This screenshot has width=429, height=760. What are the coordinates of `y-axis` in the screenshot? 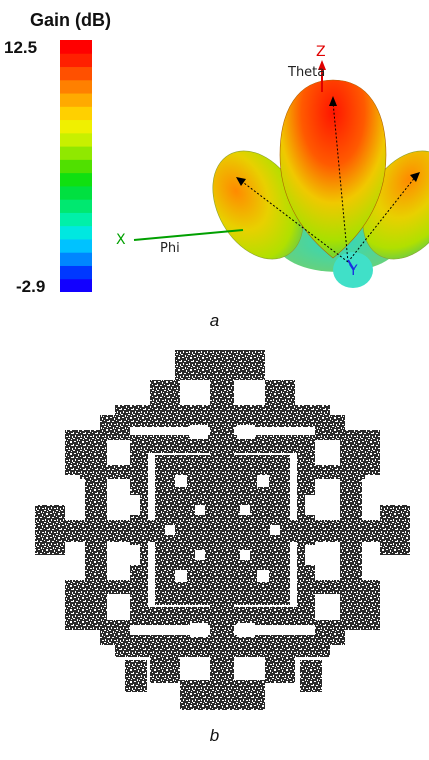 It's located at (351, 265).